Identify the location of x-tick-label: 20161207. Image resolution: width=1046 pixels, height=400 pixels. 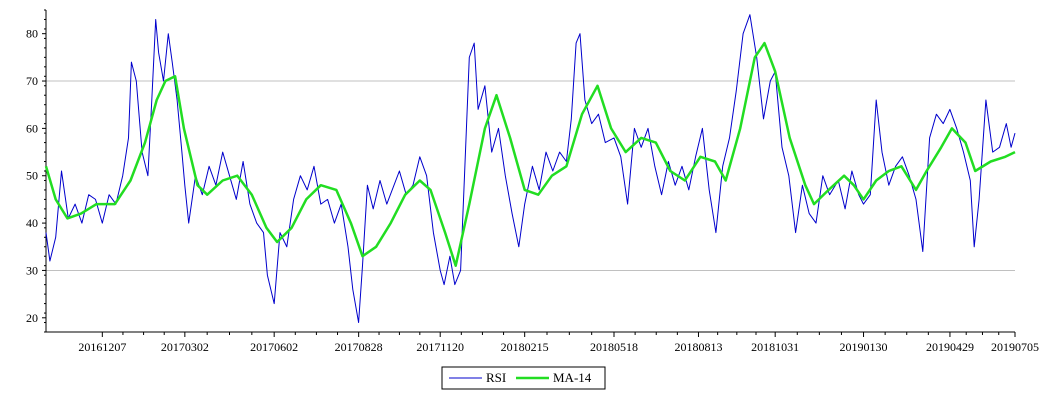
(102, 347).